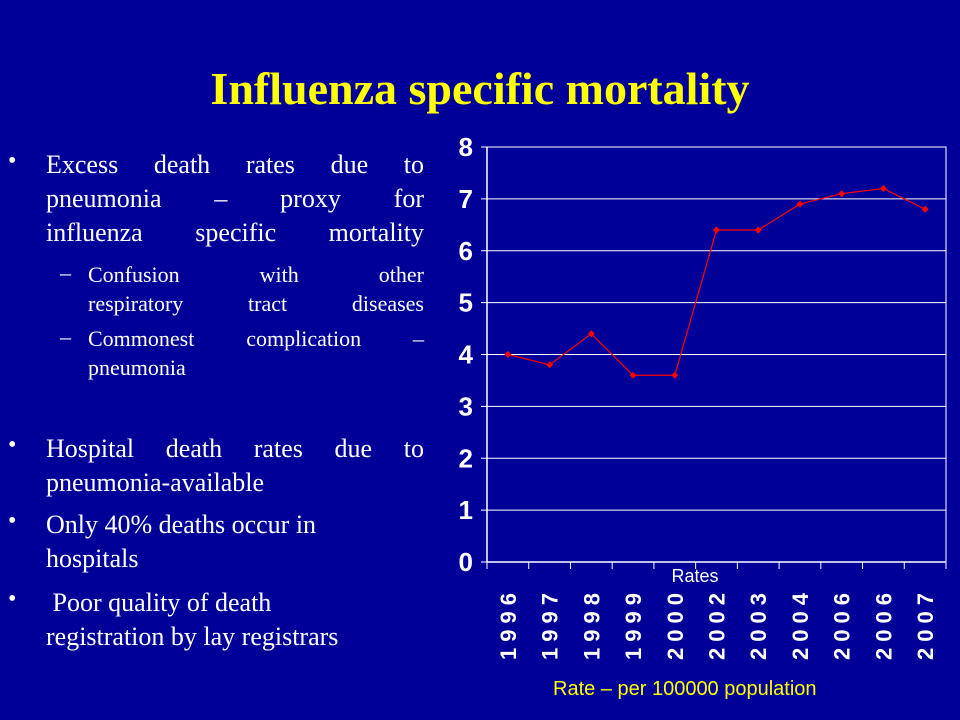 This screenshot has width=960, height=720. Describe the element at coordinates (466, 510) in the screenshot. I see `y-tick-label: 1` at that location.